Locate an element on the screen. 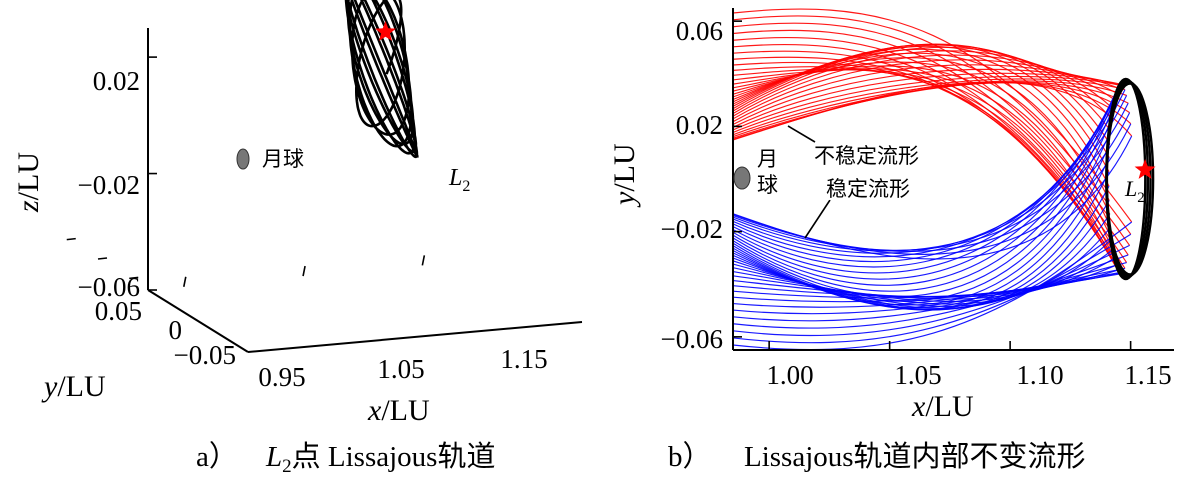 Image resolution: width=1200 pixels, height=482 pixels. panel-b-unstable-label-bg is located at coordinates (866, 157).